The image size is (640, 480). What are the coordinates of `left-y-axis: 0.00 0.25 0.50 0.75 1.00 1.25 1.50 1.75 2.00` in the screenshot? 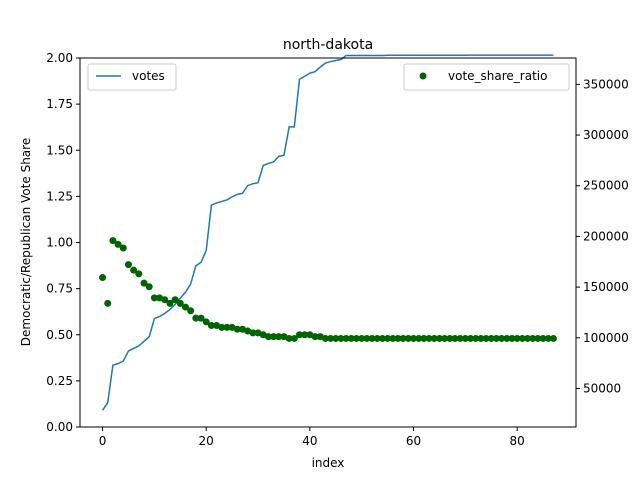 It's located at (63, 242).